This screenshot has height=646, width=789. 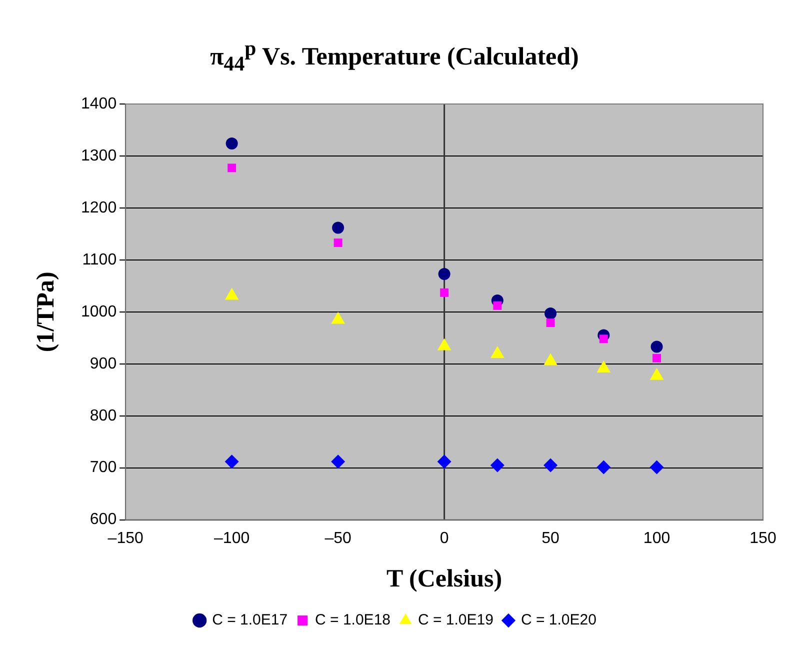 What do you see at coordinates (103, 415) in the screenshot?
I see `y-tick-label: 800` at bounding box center [103, 415].